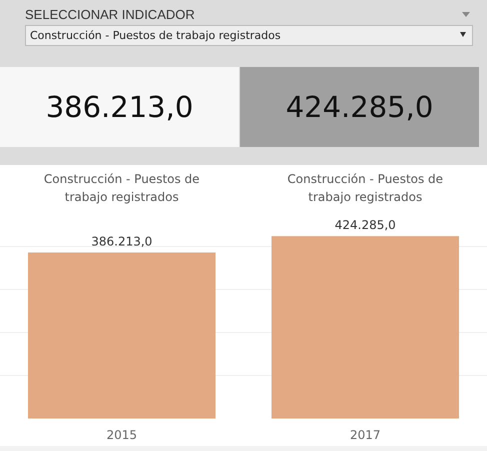 This screenshot has width=487, height=451. What do you see at coordinates (119, 107) in the screenshot?
I see `text: 386.213,0` at bounding box center [119, 107].